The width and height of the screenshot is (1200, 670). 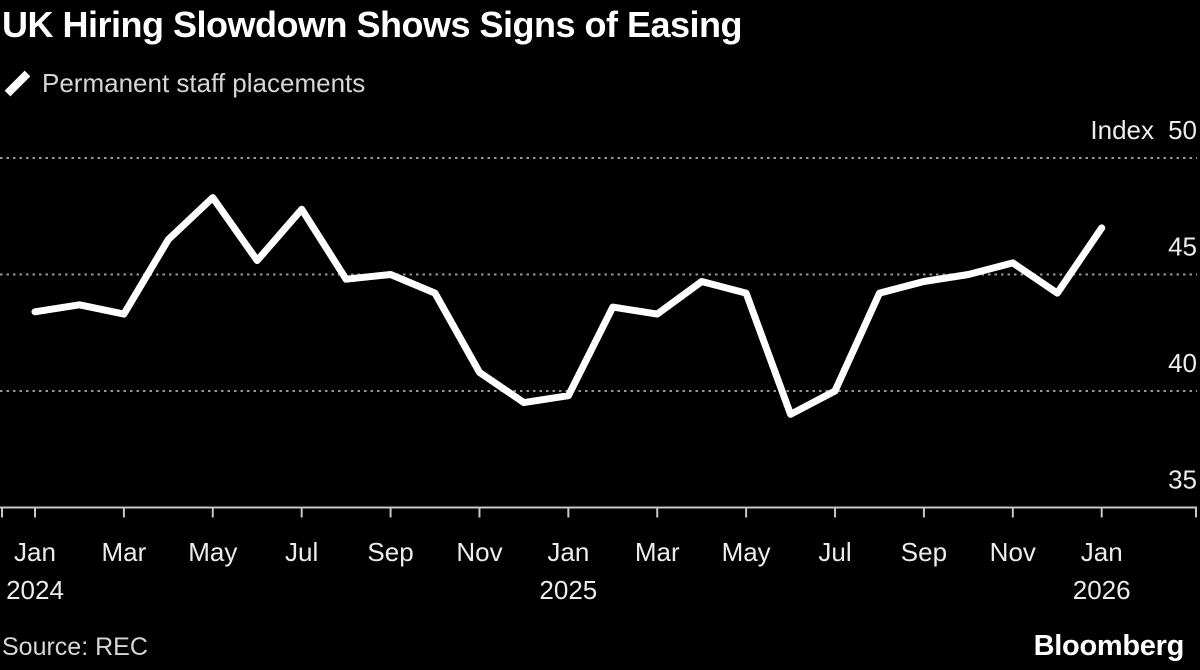 I want to click on source-note: Source: REC, so click(x=75, y=647).